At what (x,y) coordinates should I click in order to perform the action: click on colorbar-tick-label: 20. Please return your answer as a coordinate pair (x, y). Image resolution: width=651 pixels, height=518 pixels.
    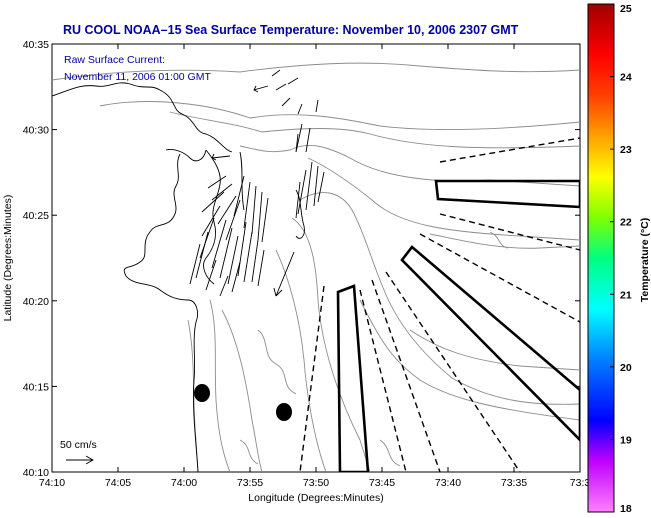
    Looking at the image, I should click on (626, 368).